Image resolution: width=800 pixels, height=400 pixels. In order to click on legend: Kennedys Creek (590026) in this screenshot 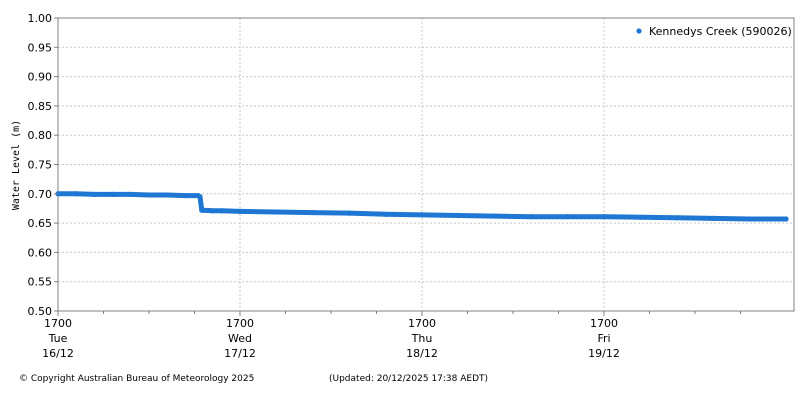, I will do `click(714, 31)`.